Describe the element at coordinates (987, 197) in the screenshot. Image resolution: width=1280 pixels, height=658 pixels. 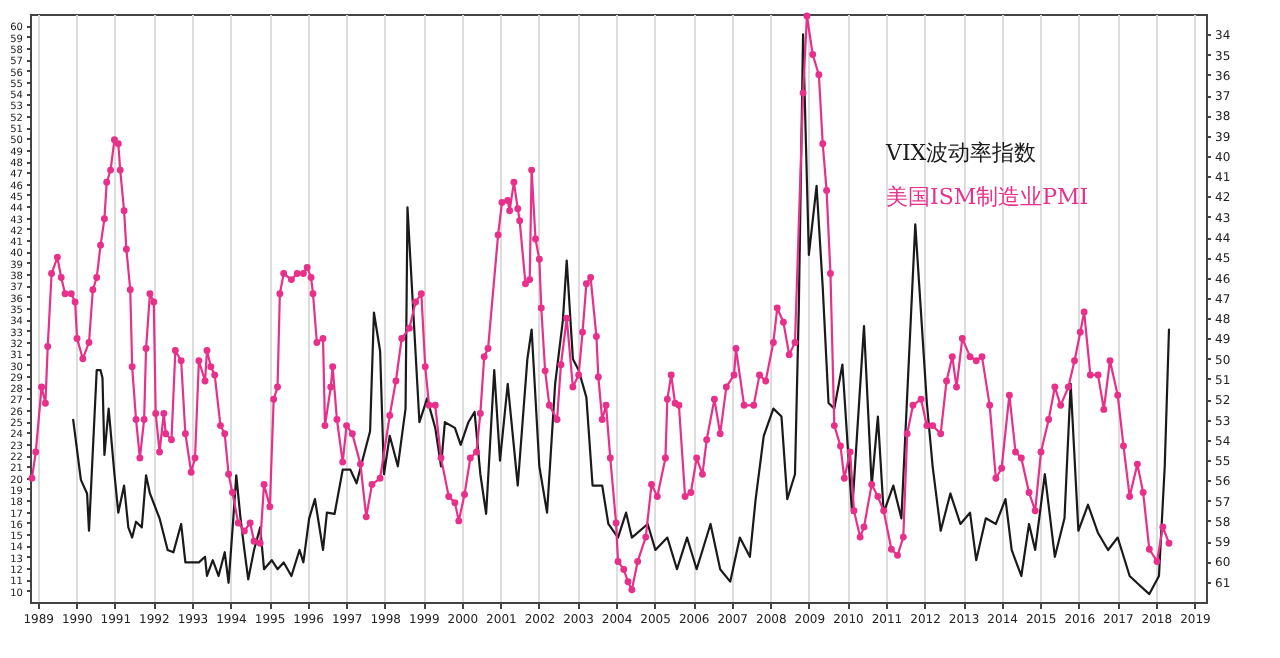
I see `text: 美国ISM制造业PMI` at that location.